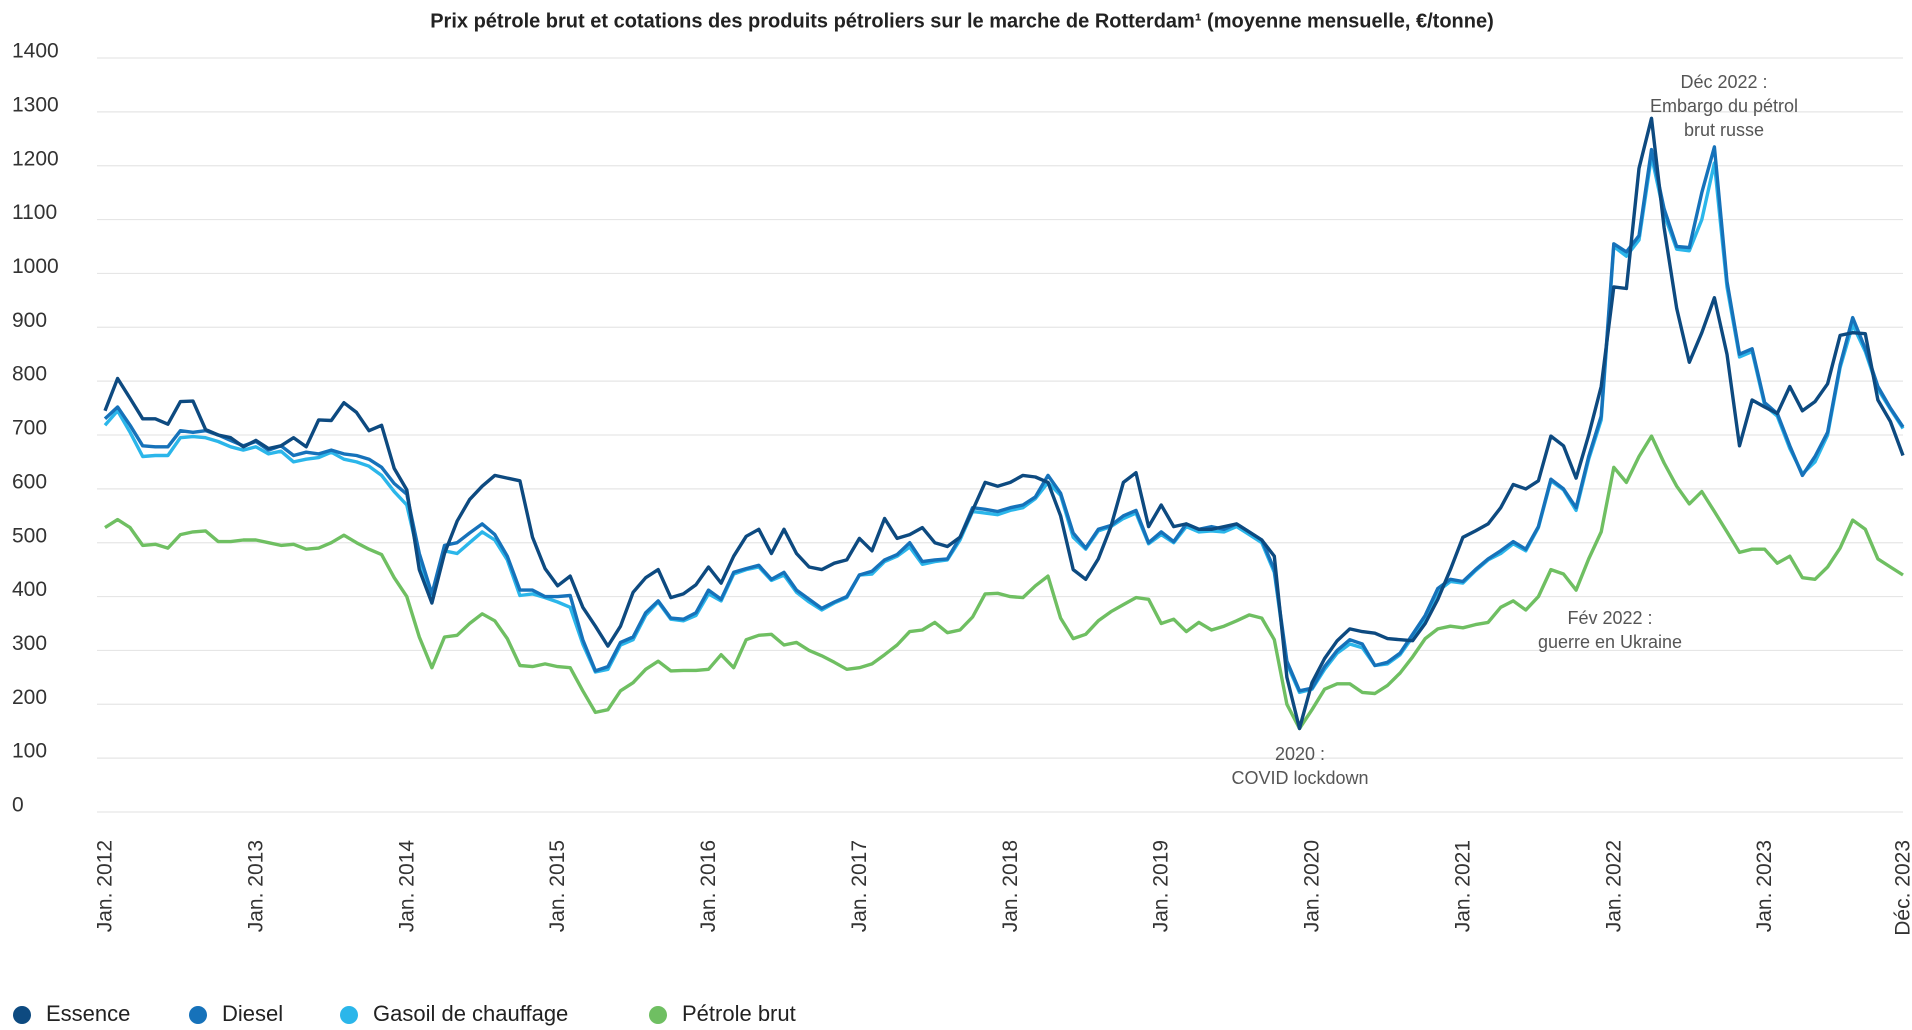  Describe the element at coordinates (35, 51) in the screenshot. I see `y-tick-label: 1400` at that location.